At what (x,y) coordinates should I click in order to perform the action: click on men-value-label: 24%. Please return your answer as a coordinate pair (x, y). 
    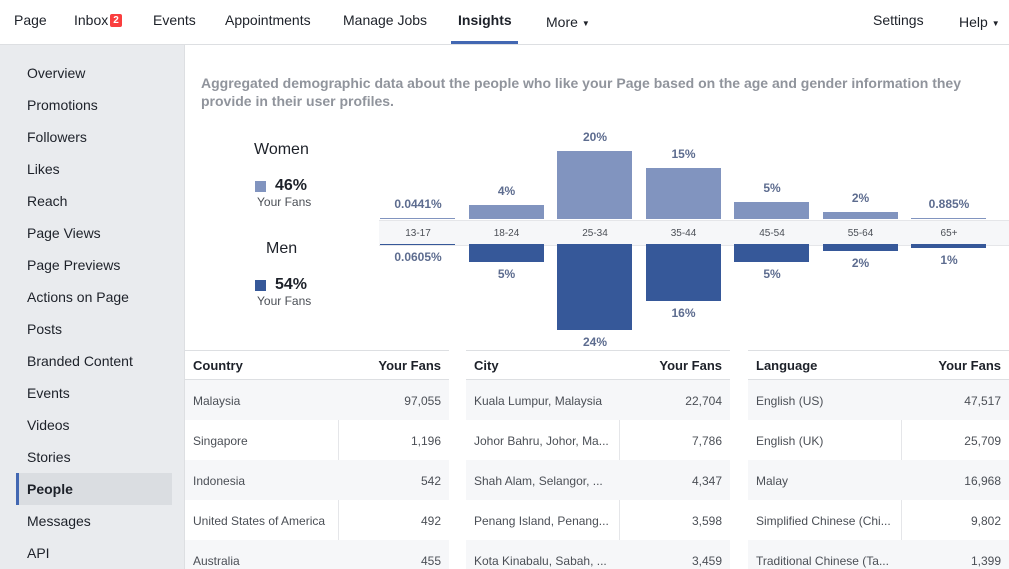
    Looking at the image, I should click on (595, 342).